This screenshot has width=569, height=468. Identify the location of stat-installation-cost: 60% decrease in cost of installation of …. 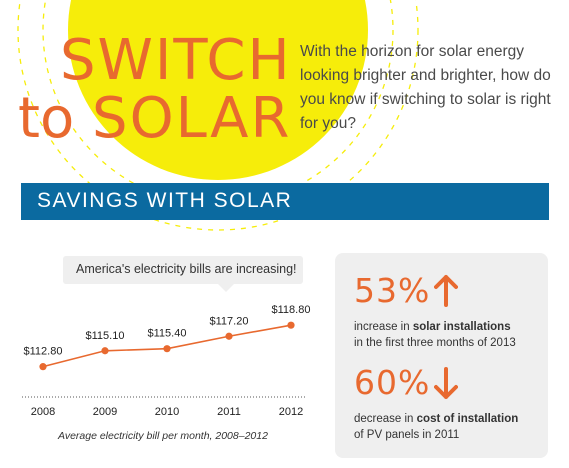
(436, 402).